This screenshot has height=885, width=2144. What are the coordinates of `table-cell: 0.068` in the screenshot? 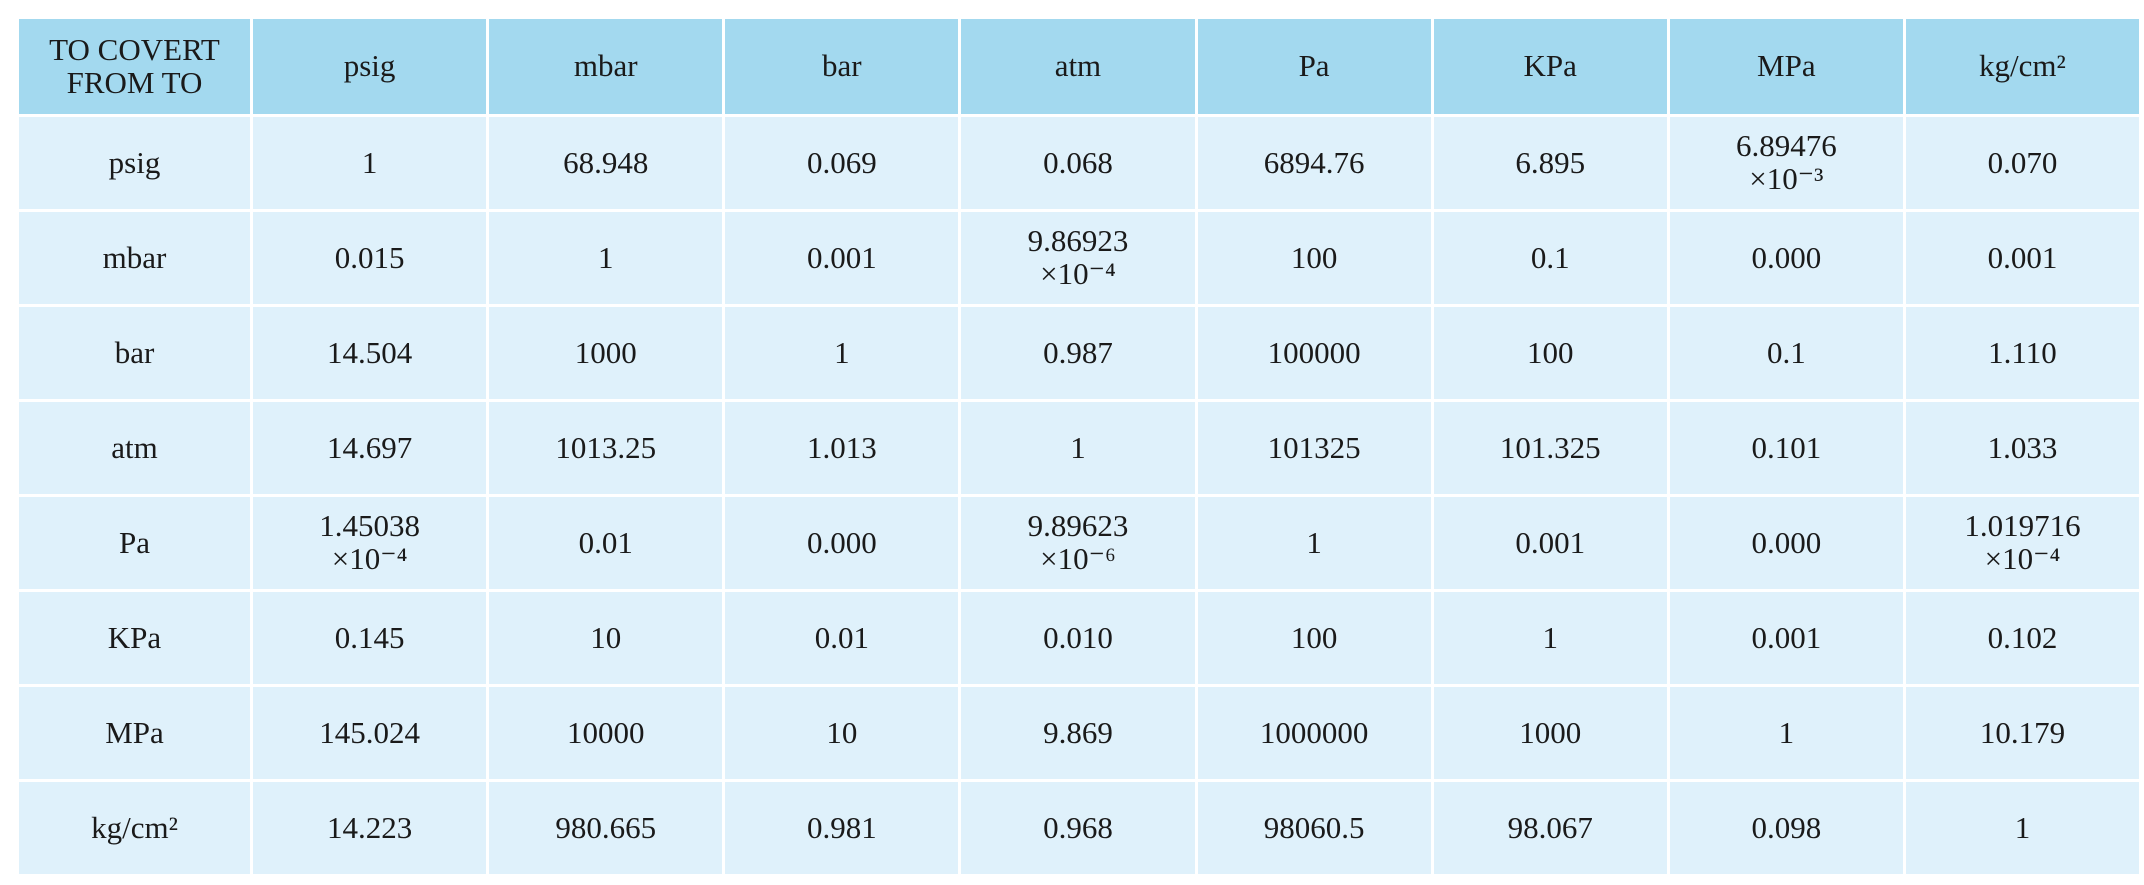 It's located at (1078, 163).